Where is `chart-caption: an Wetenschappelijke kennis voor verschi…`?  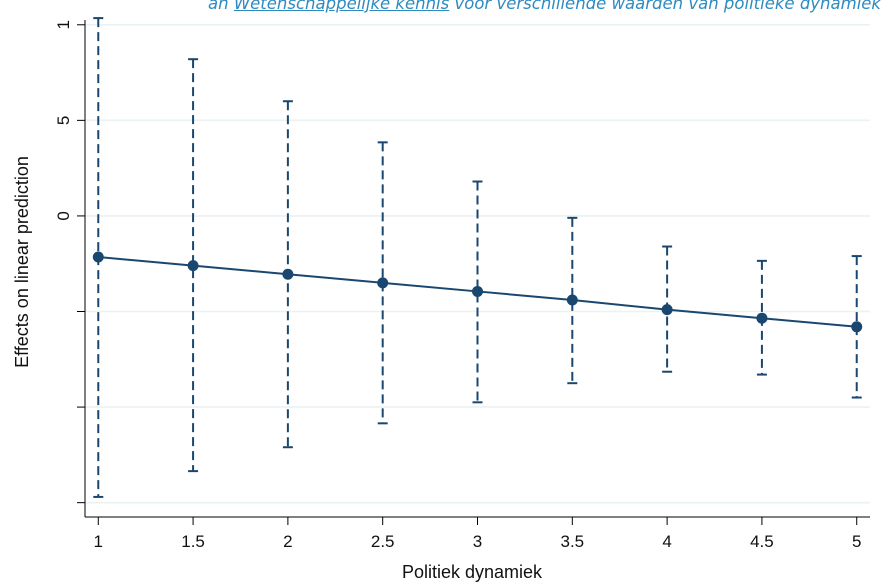
chart-caption: an Wetenschappelijke kennis voor verschi… is located at coordinates (440, 6).